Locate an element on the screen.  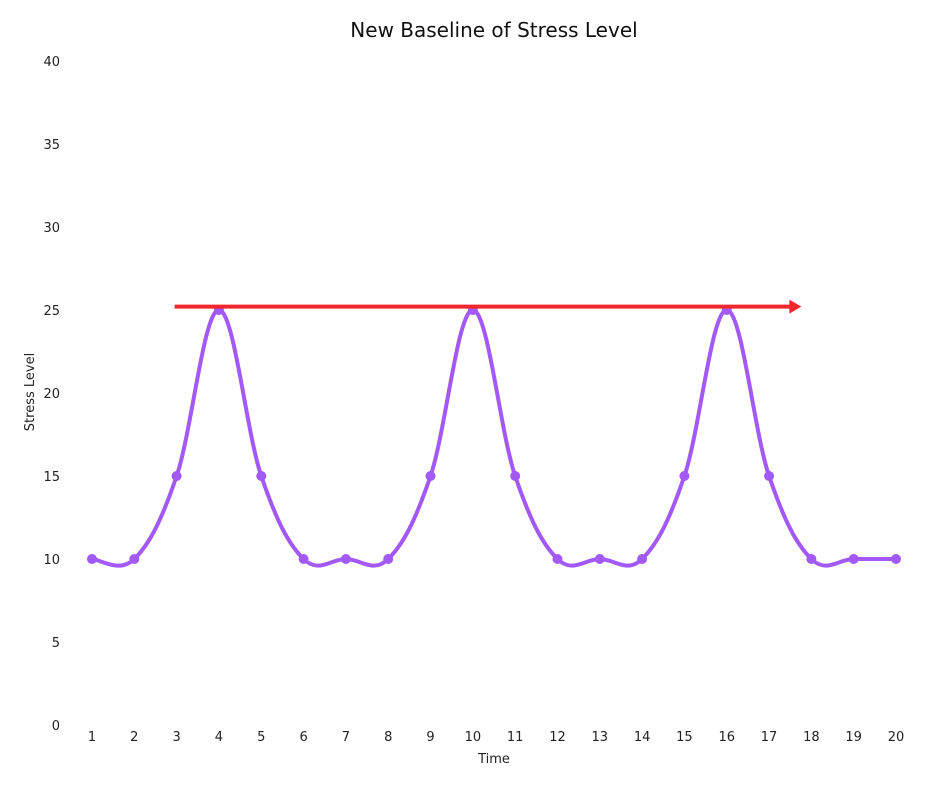
y-axis-label: Stress Level is located at coordinates (30, 392).